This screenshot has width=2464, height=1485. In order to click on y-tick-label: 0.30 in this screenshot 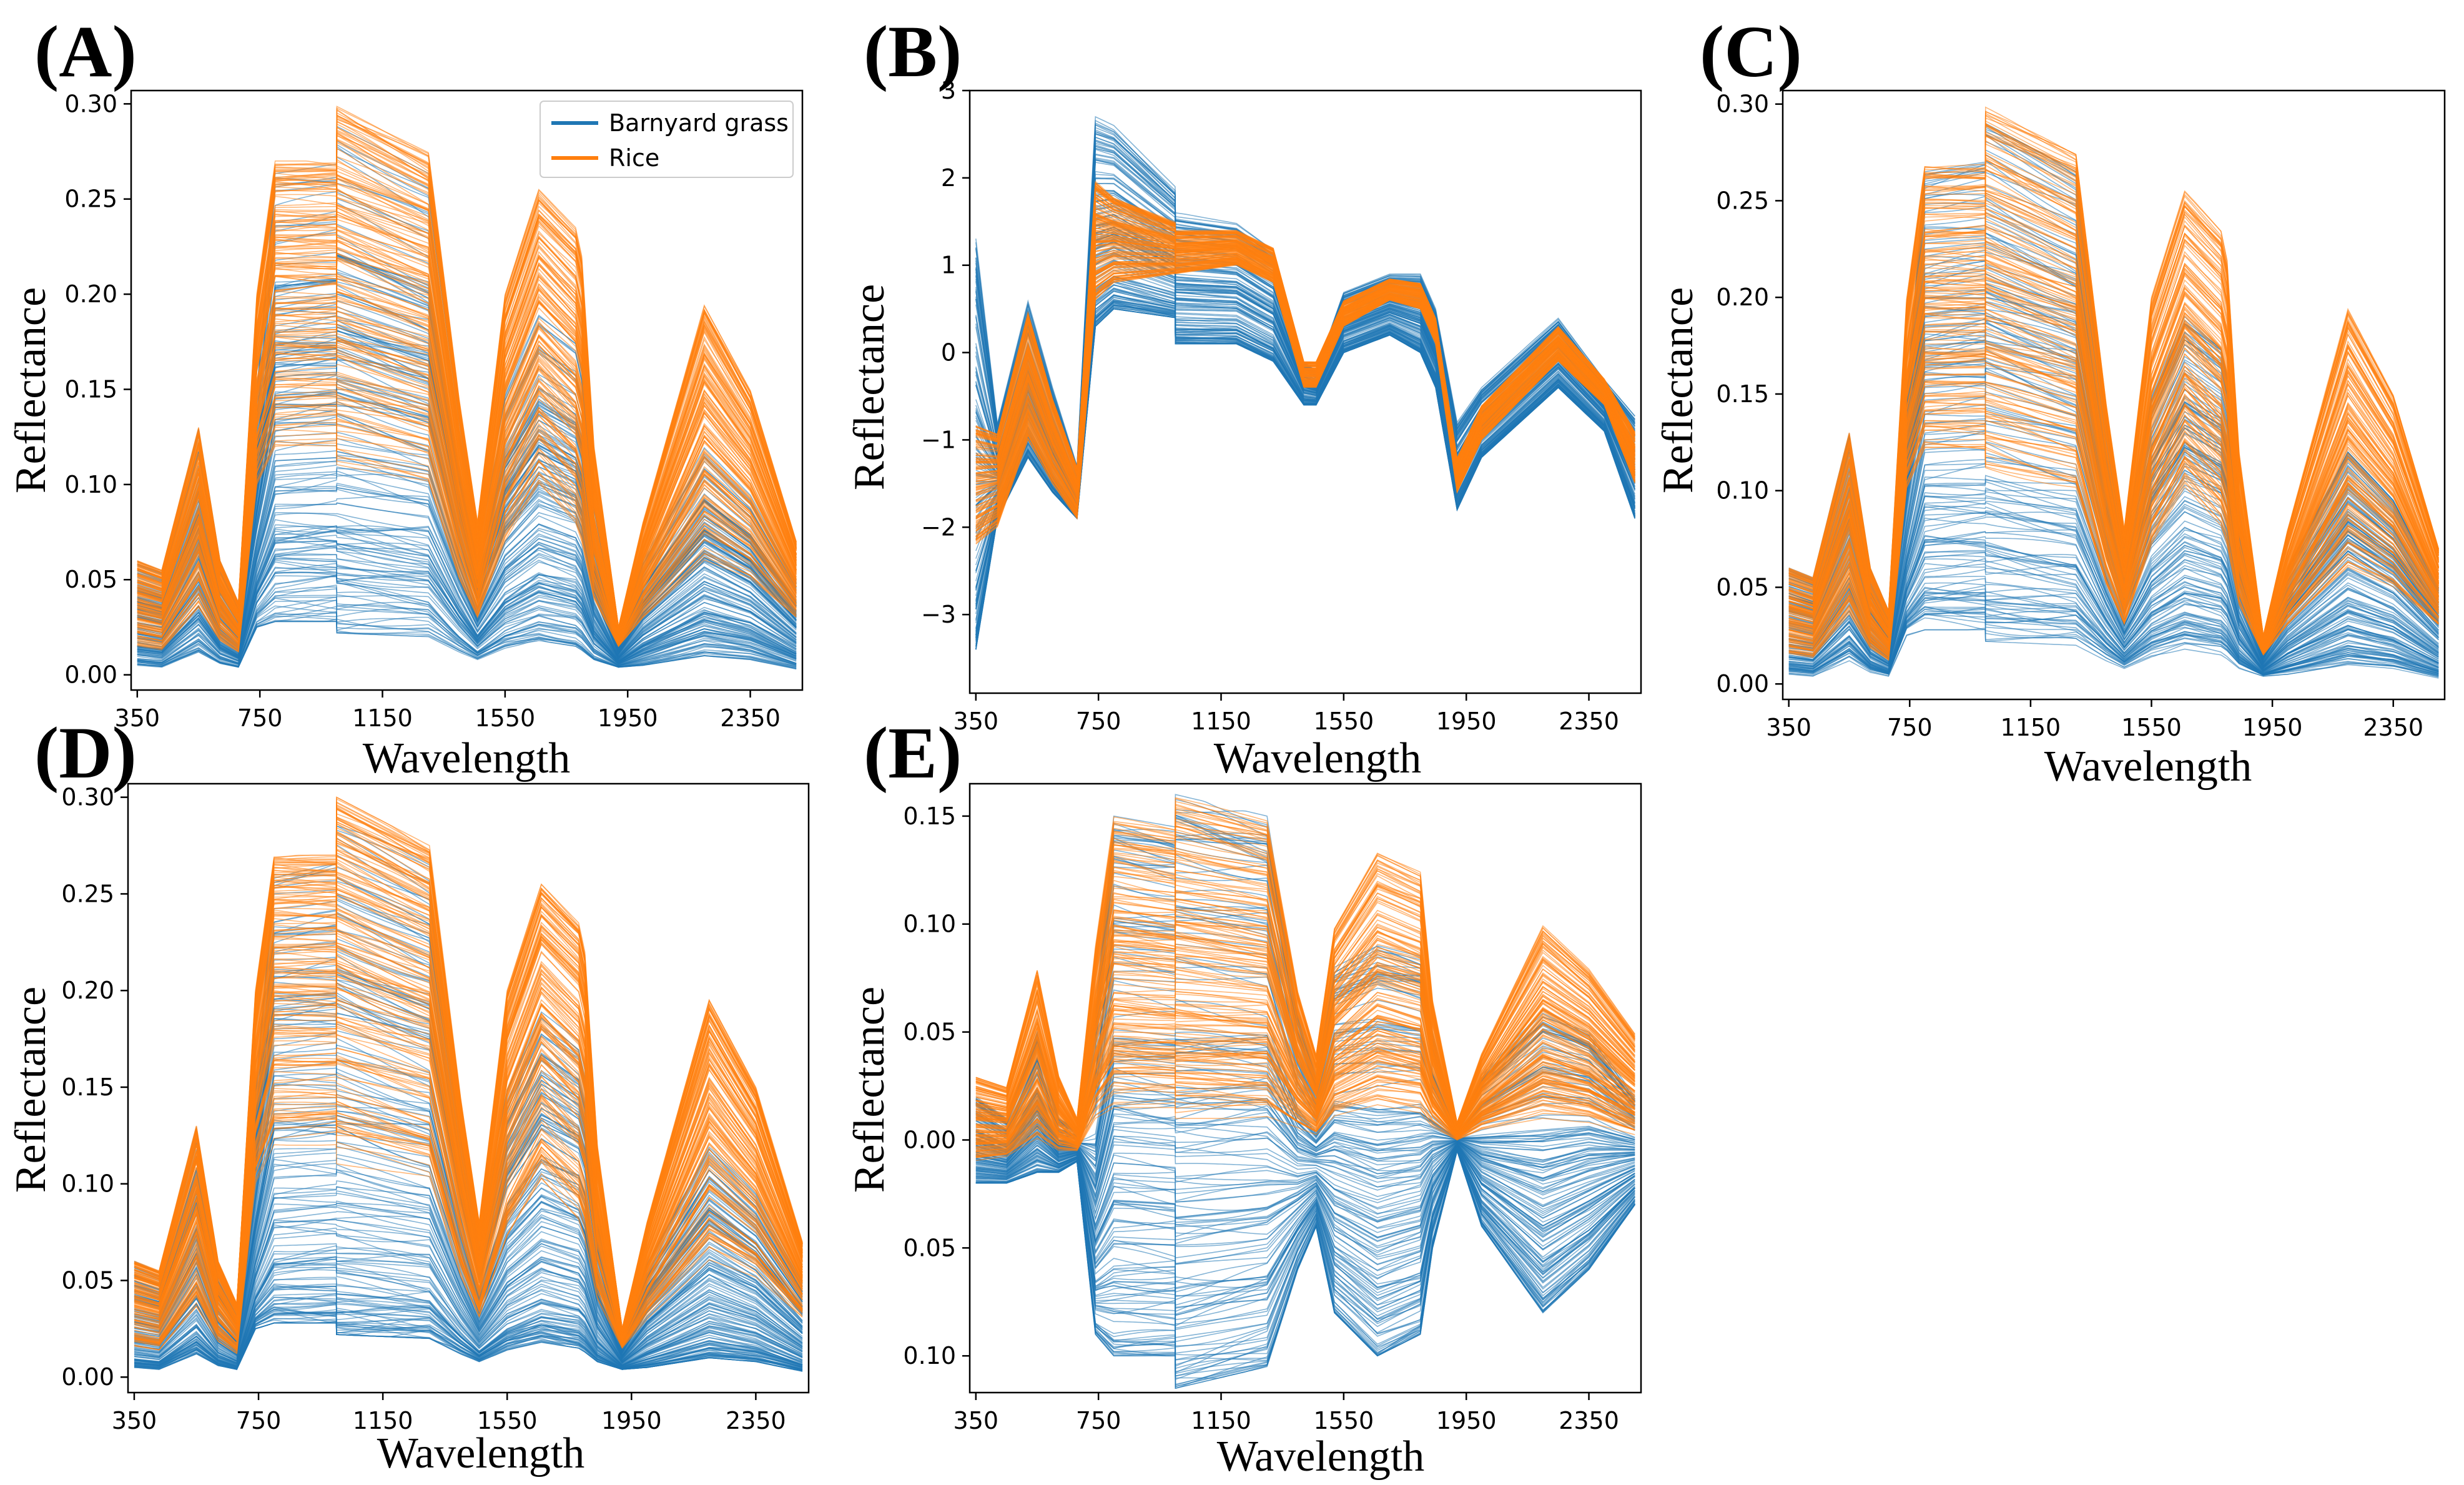, I will do `click(90, 103)`.